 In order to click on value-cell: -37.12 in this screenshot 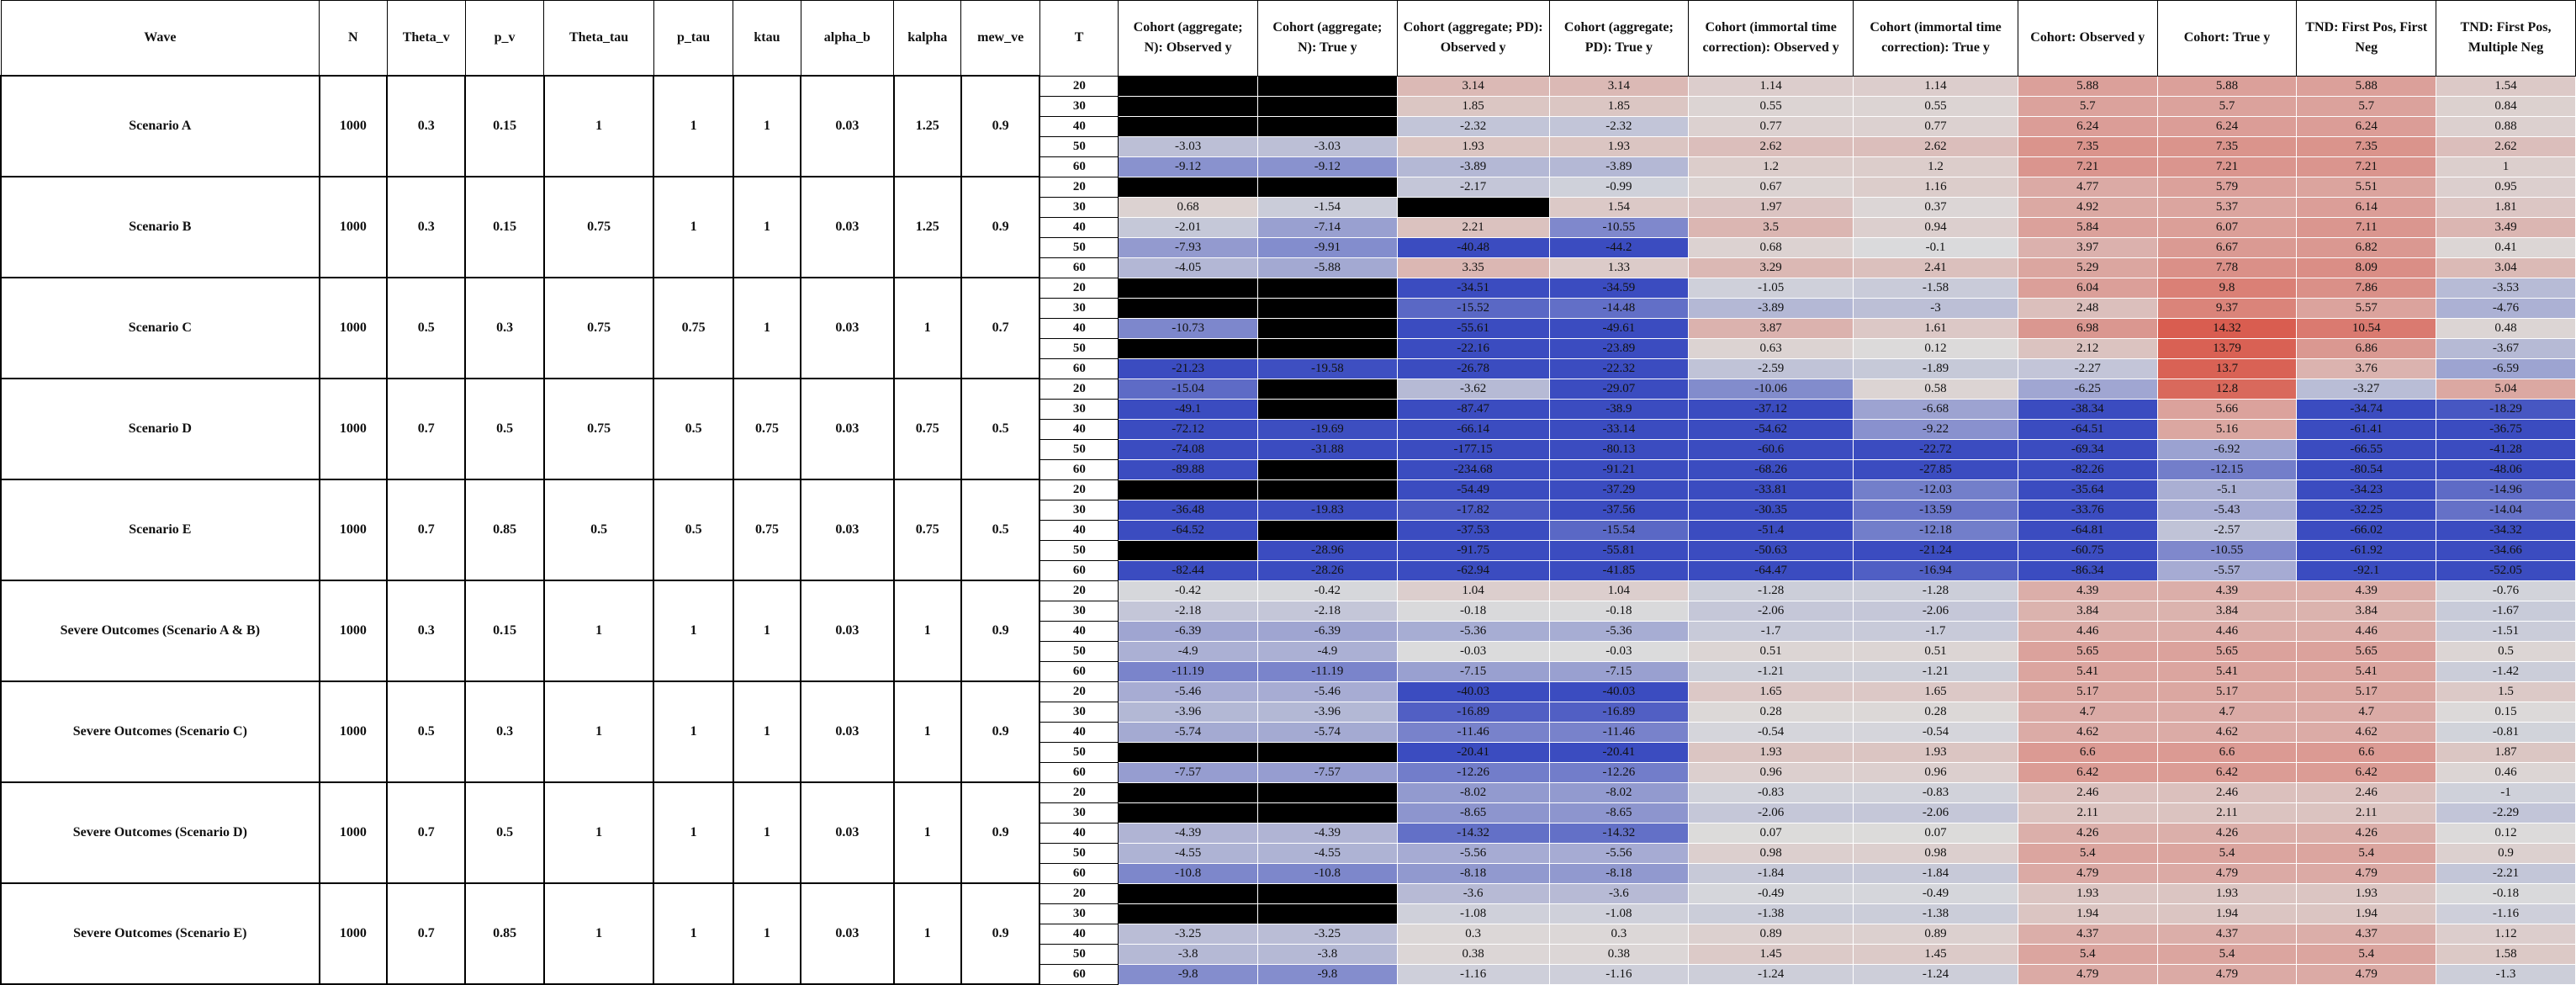, I will do `click(1771, 409)`.